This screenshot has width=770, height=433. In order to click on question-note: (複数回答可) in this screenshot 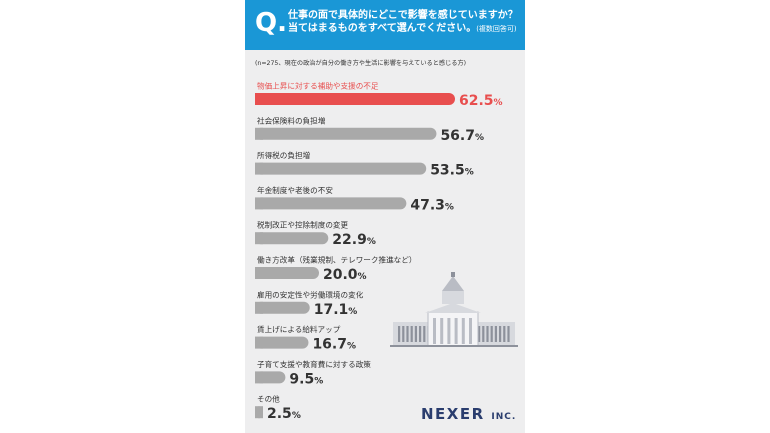, I will do `click(496, 29)`.